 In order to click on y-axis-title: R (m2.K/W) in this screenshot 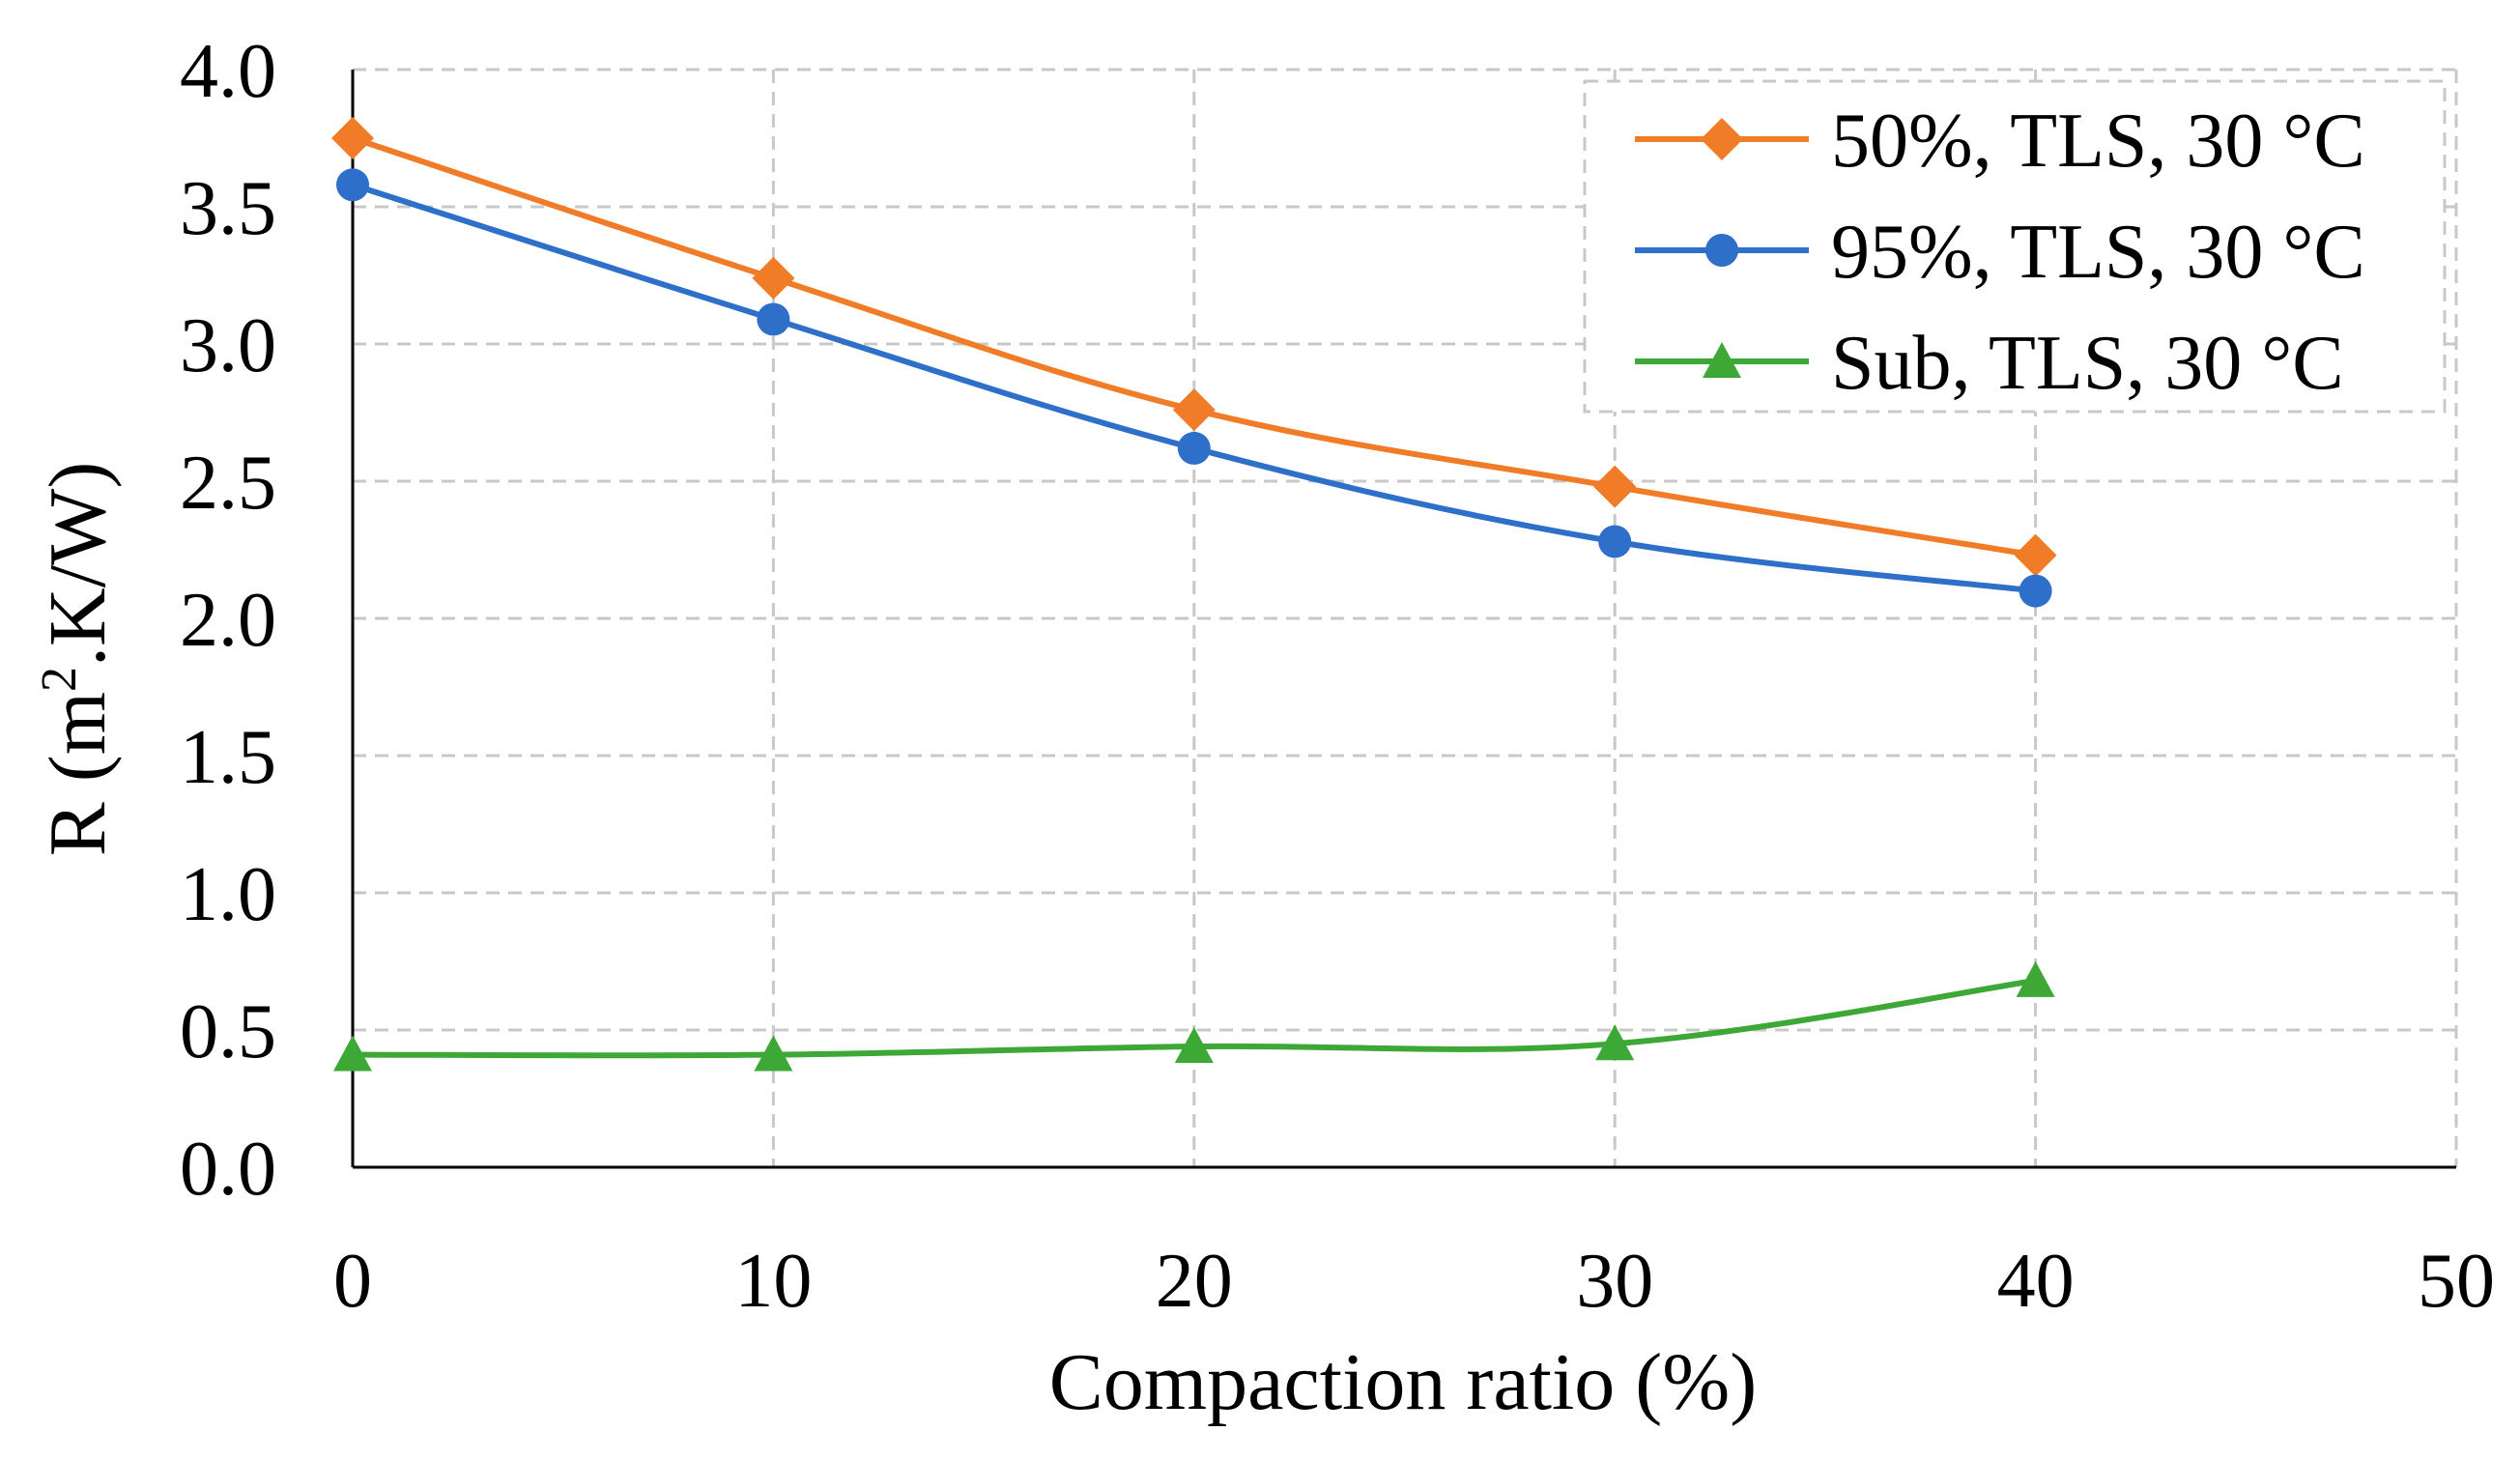, I will do `click(78, 659)`.